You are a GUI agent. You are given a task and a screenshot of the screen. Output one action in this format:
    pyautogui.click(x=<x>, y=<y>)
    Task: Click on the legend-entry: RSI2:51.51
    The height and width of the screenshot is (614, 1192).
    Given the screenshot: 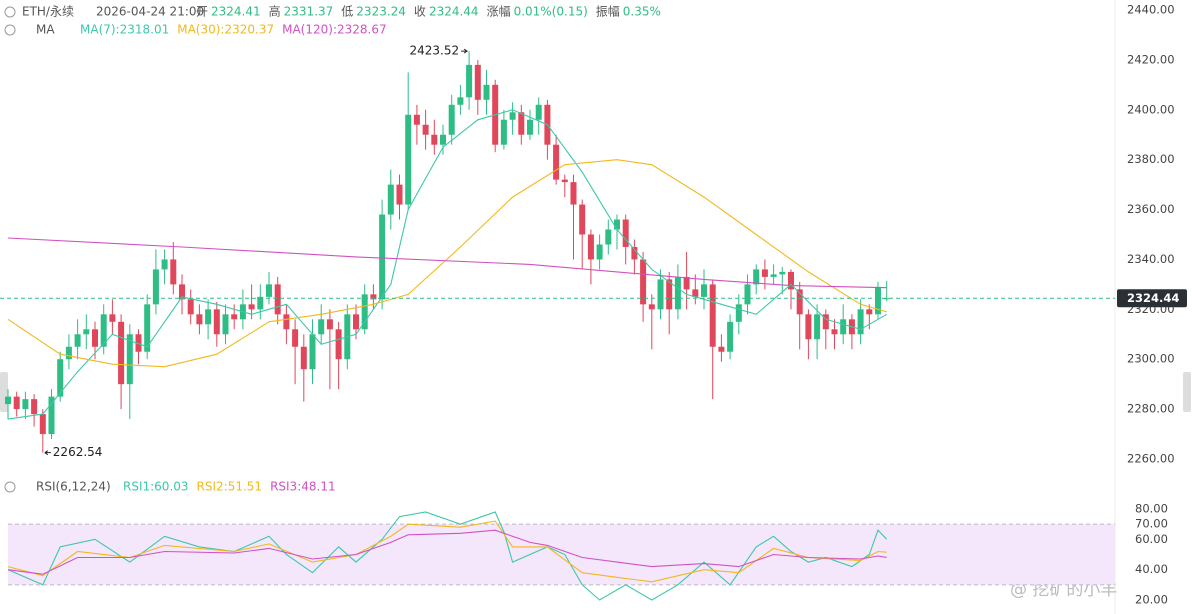 What is the action you would take?
    pyautogui.click(x=230, y=487)
    